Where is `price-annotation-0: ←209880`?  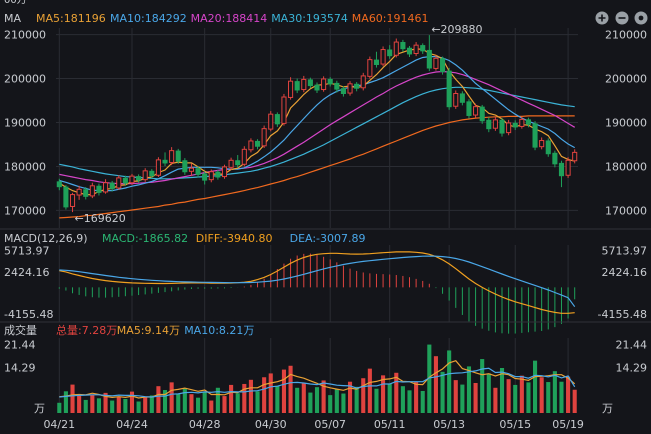
price-annotation-0: ←209880 is located at coordinates (456, 29).